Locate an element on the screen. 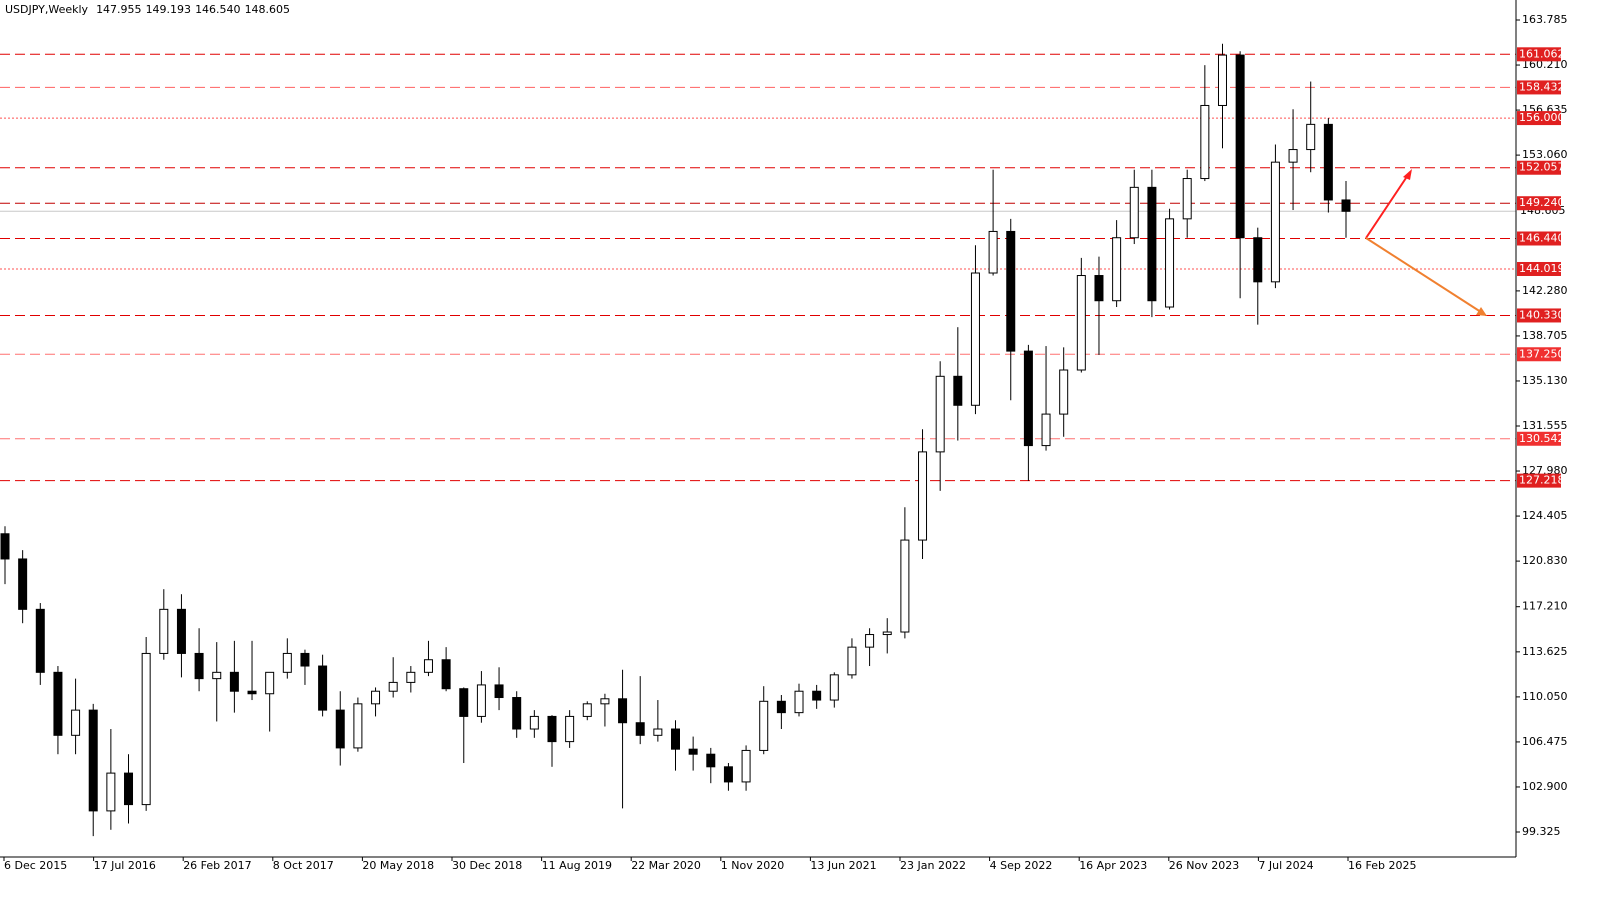  level-label: 146.440 is located at coordinates (1542, 237).